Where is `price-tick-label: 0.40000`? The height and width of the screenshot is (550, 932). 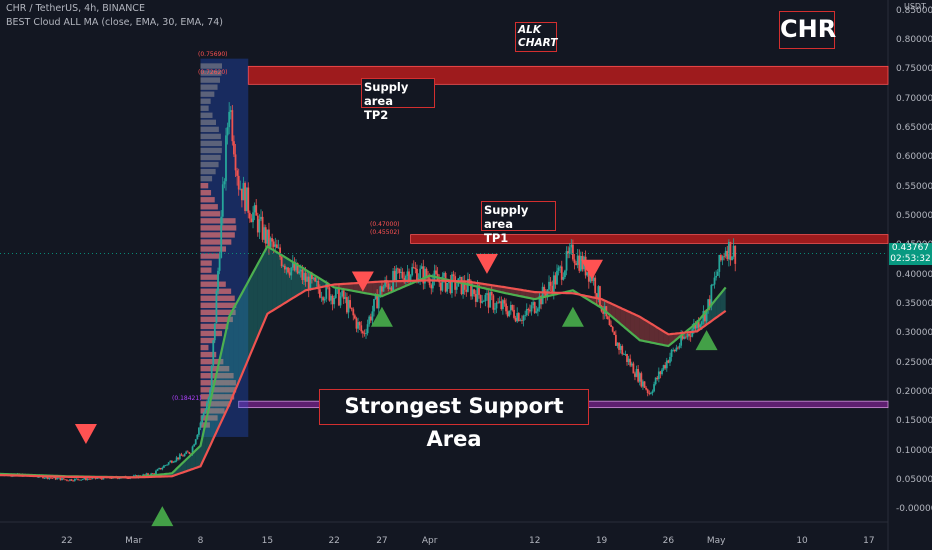 price-tick-label: 0.40000 is located at coordinates (914, 274).